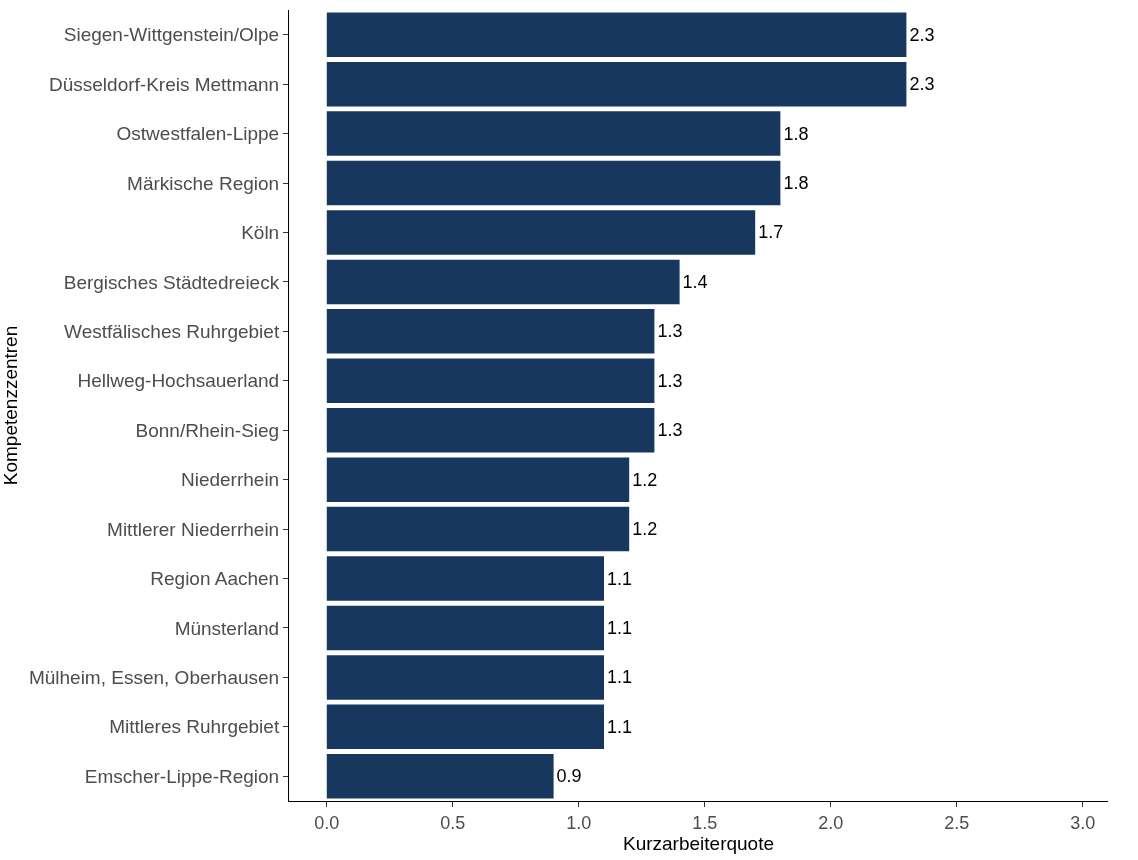 This screenshot has height=860, width=1138. Describe the element at coordinates (1083, 822) in the screenshot. I see `x-tick-label: 3.0` at that location.